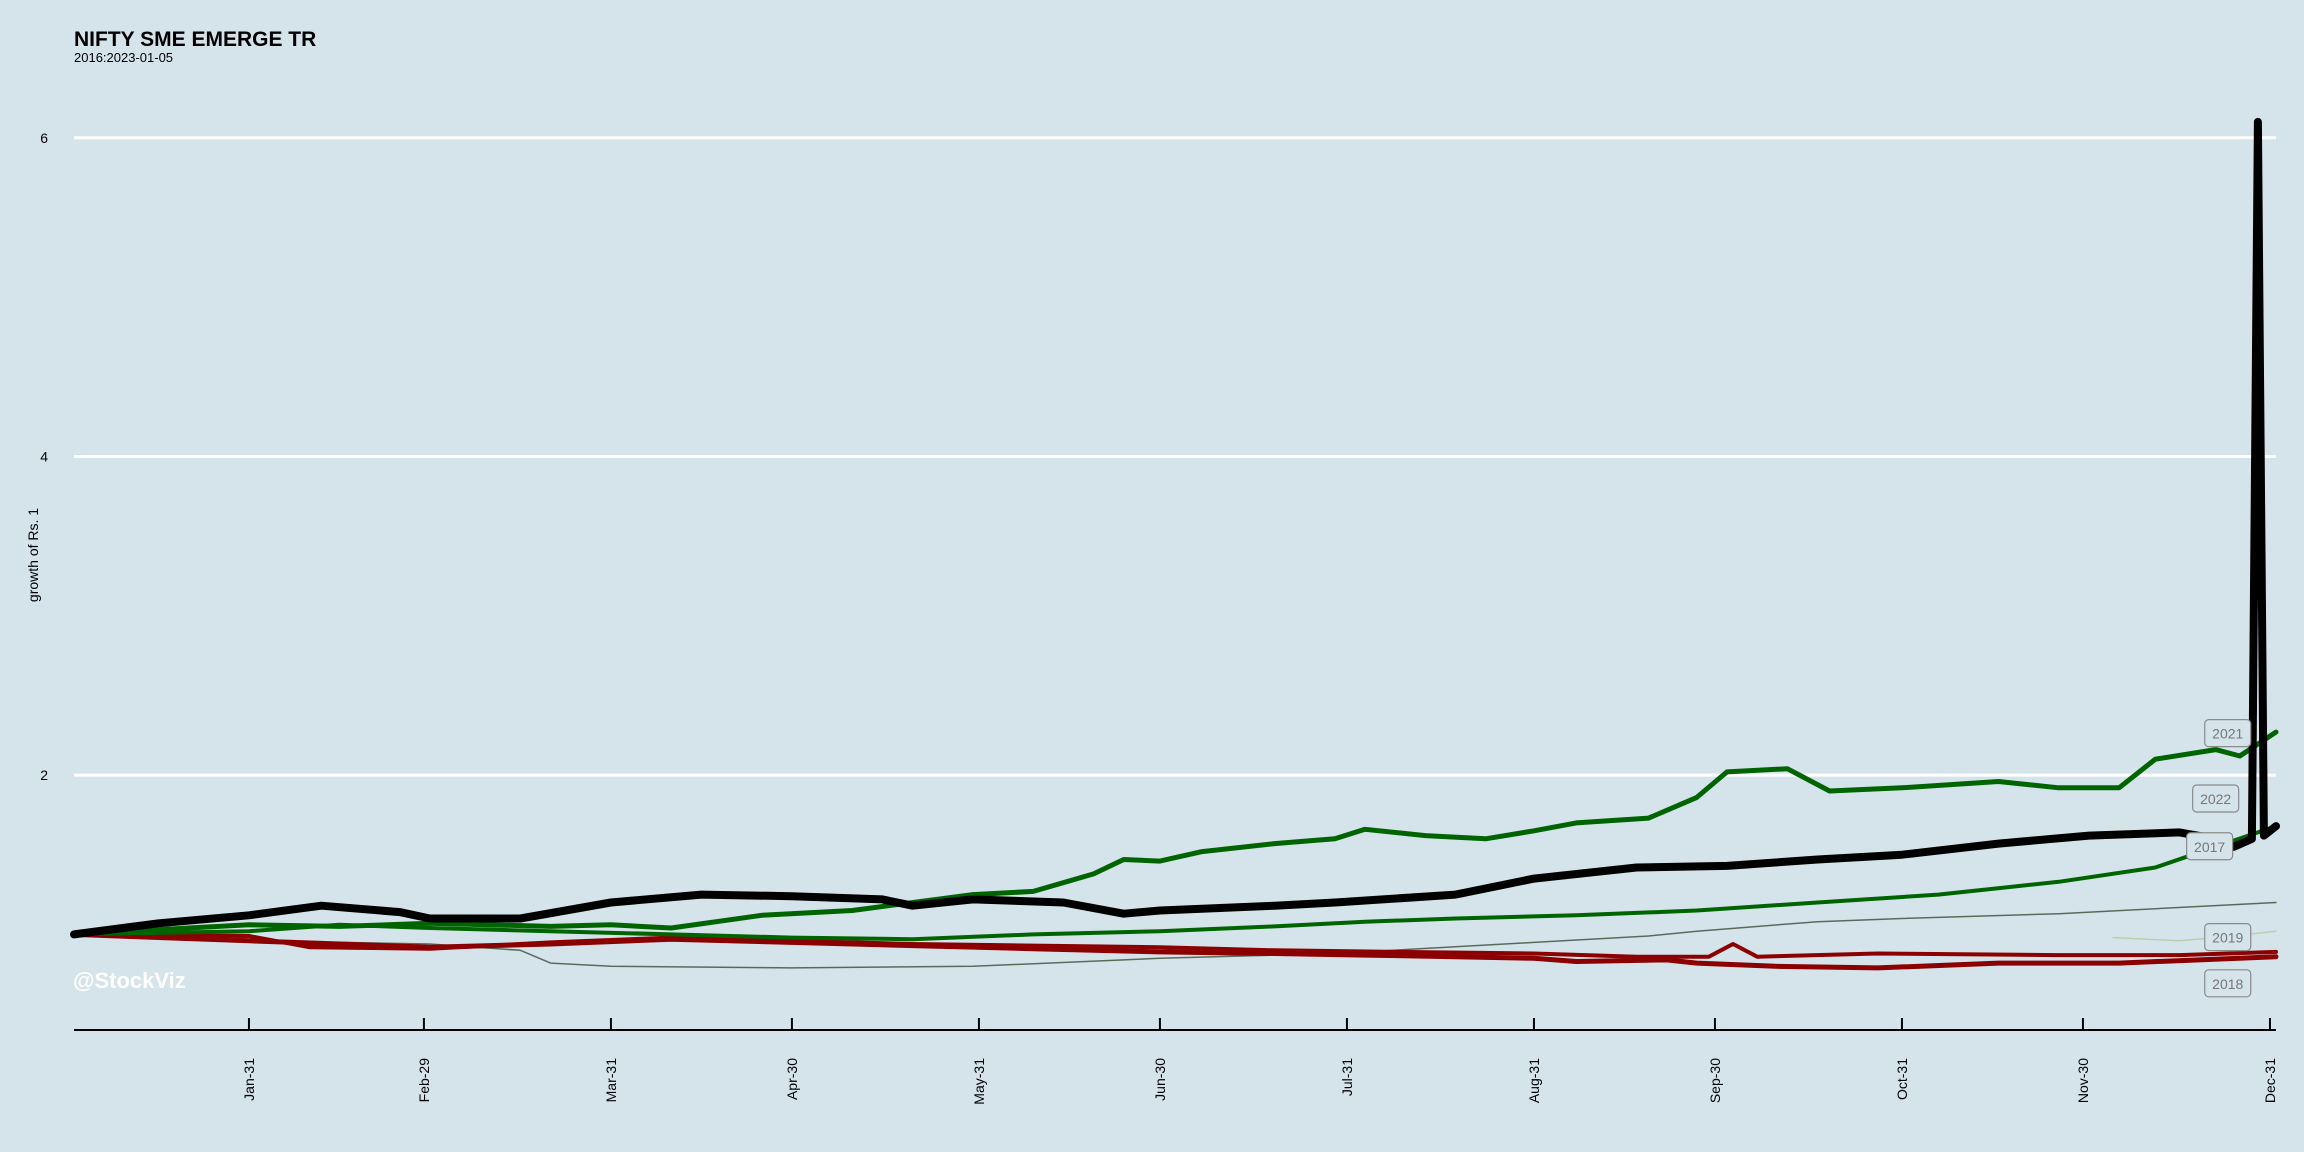  I want to click on x-tick-label: Jun-30, so click(1160, 1079).